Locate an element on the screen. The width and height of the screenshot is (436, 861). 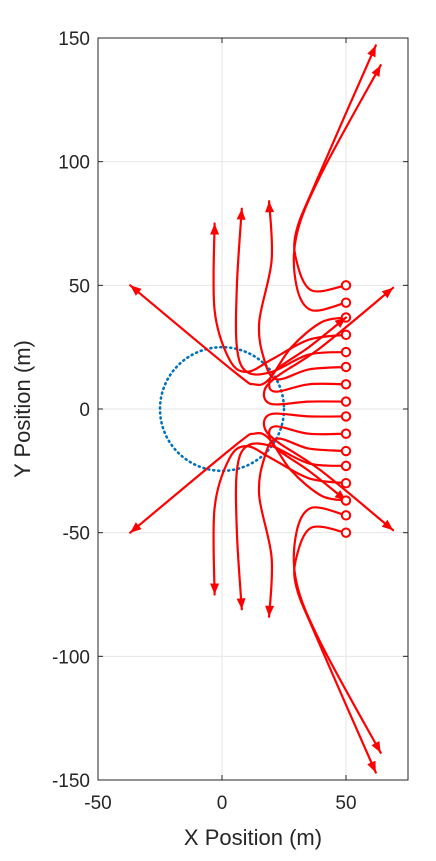
x-tick-label: -50 is located at coordinates (97, 803).